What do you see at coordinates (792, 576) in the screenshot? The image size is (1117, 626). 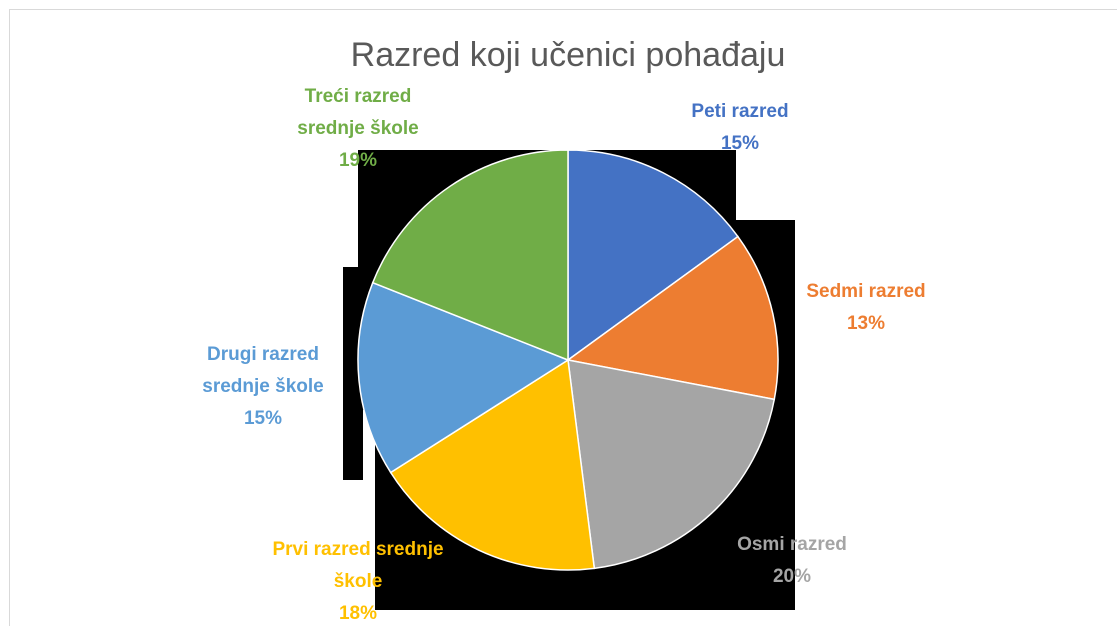 I see `data-label-value: 20%` at bounding box center [792, 576].